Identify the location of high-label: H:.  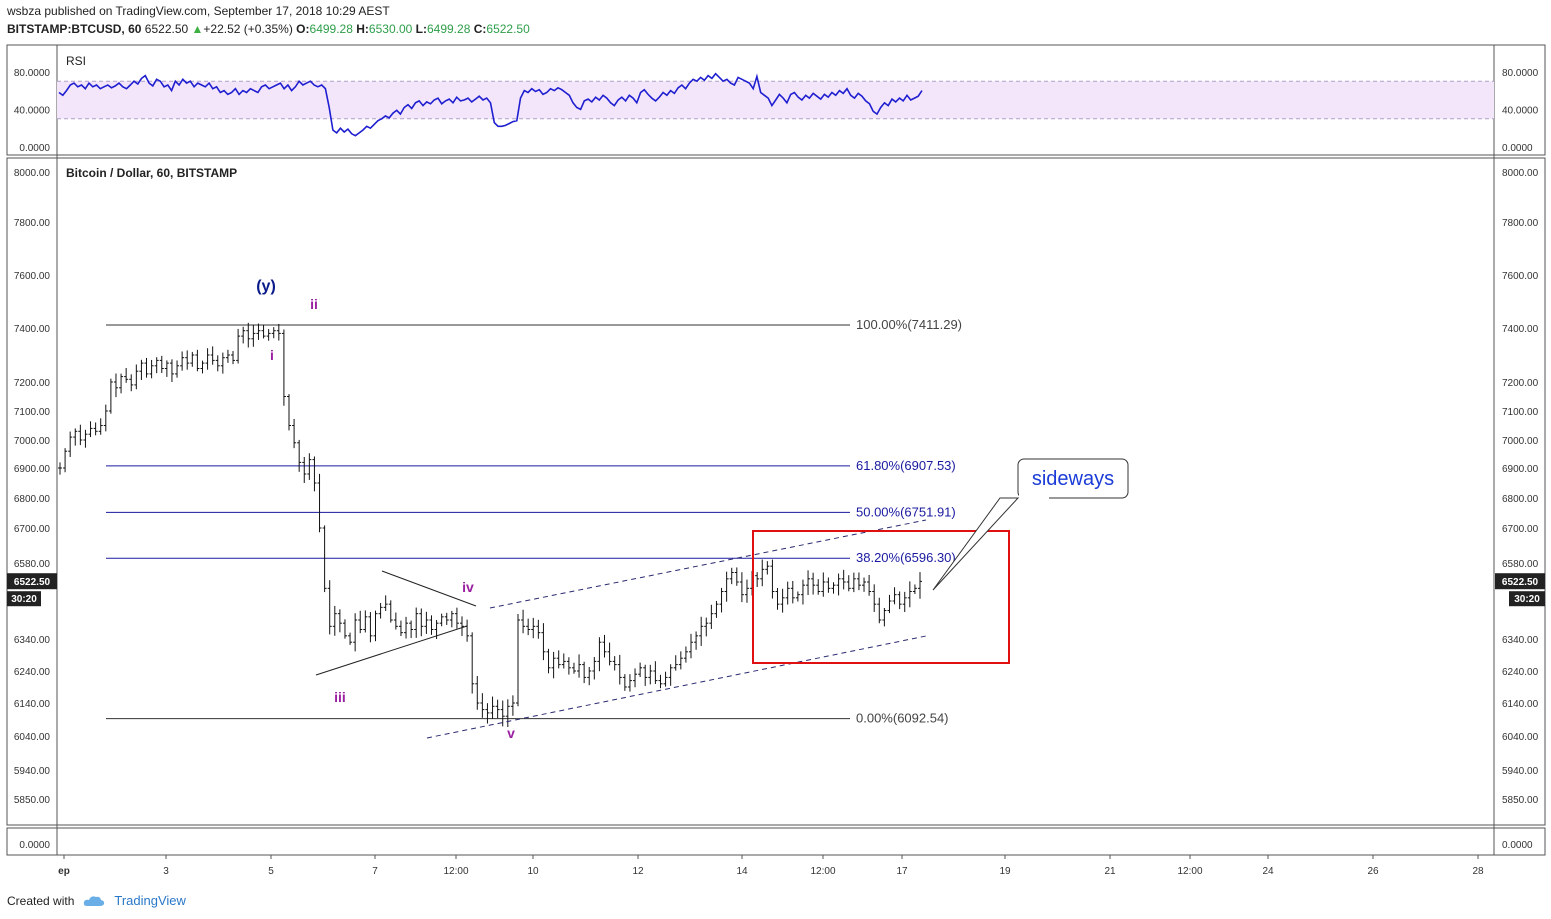
(362, 29).